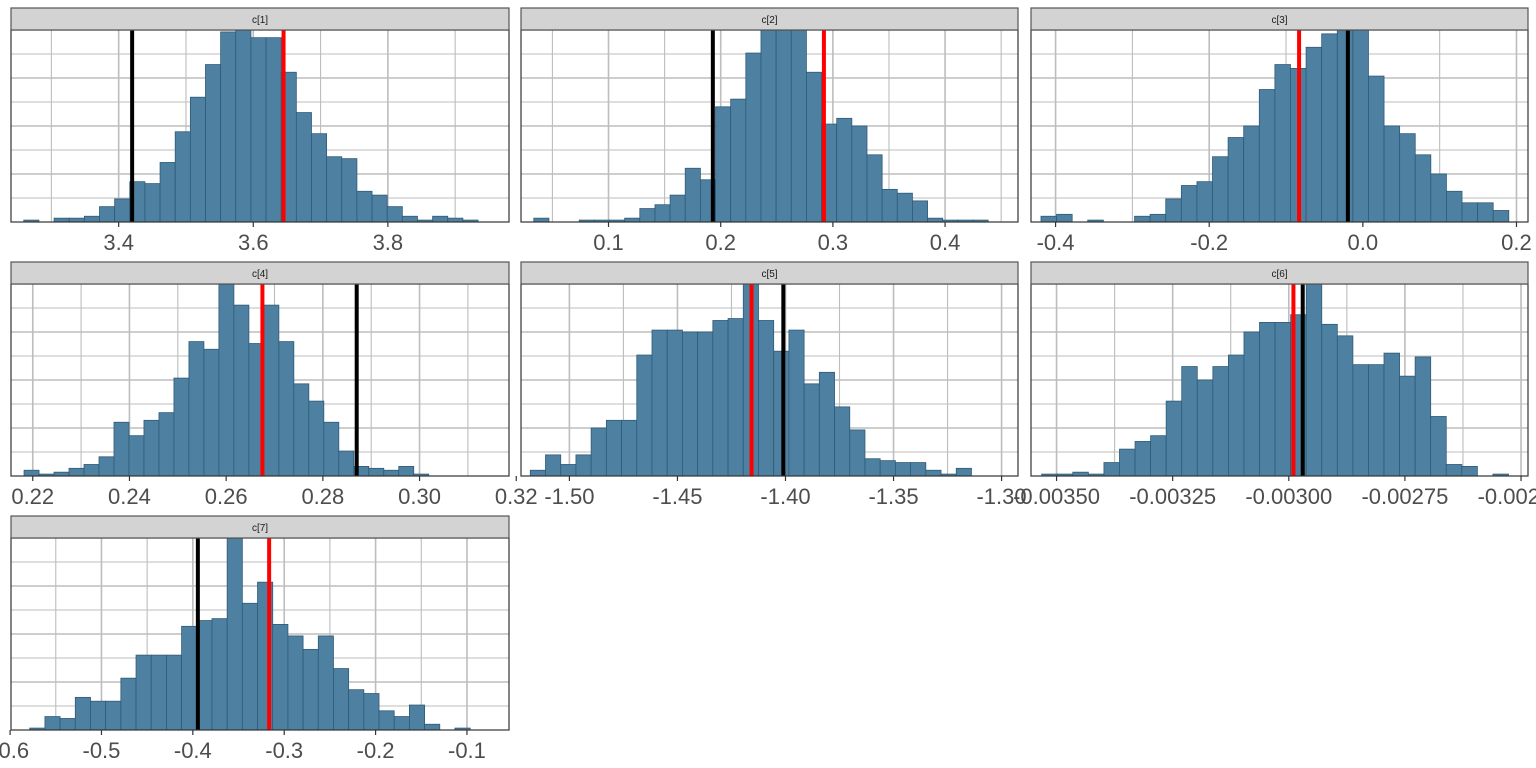  I want to click on x-tick-label: 3.8, so click(388, 242).